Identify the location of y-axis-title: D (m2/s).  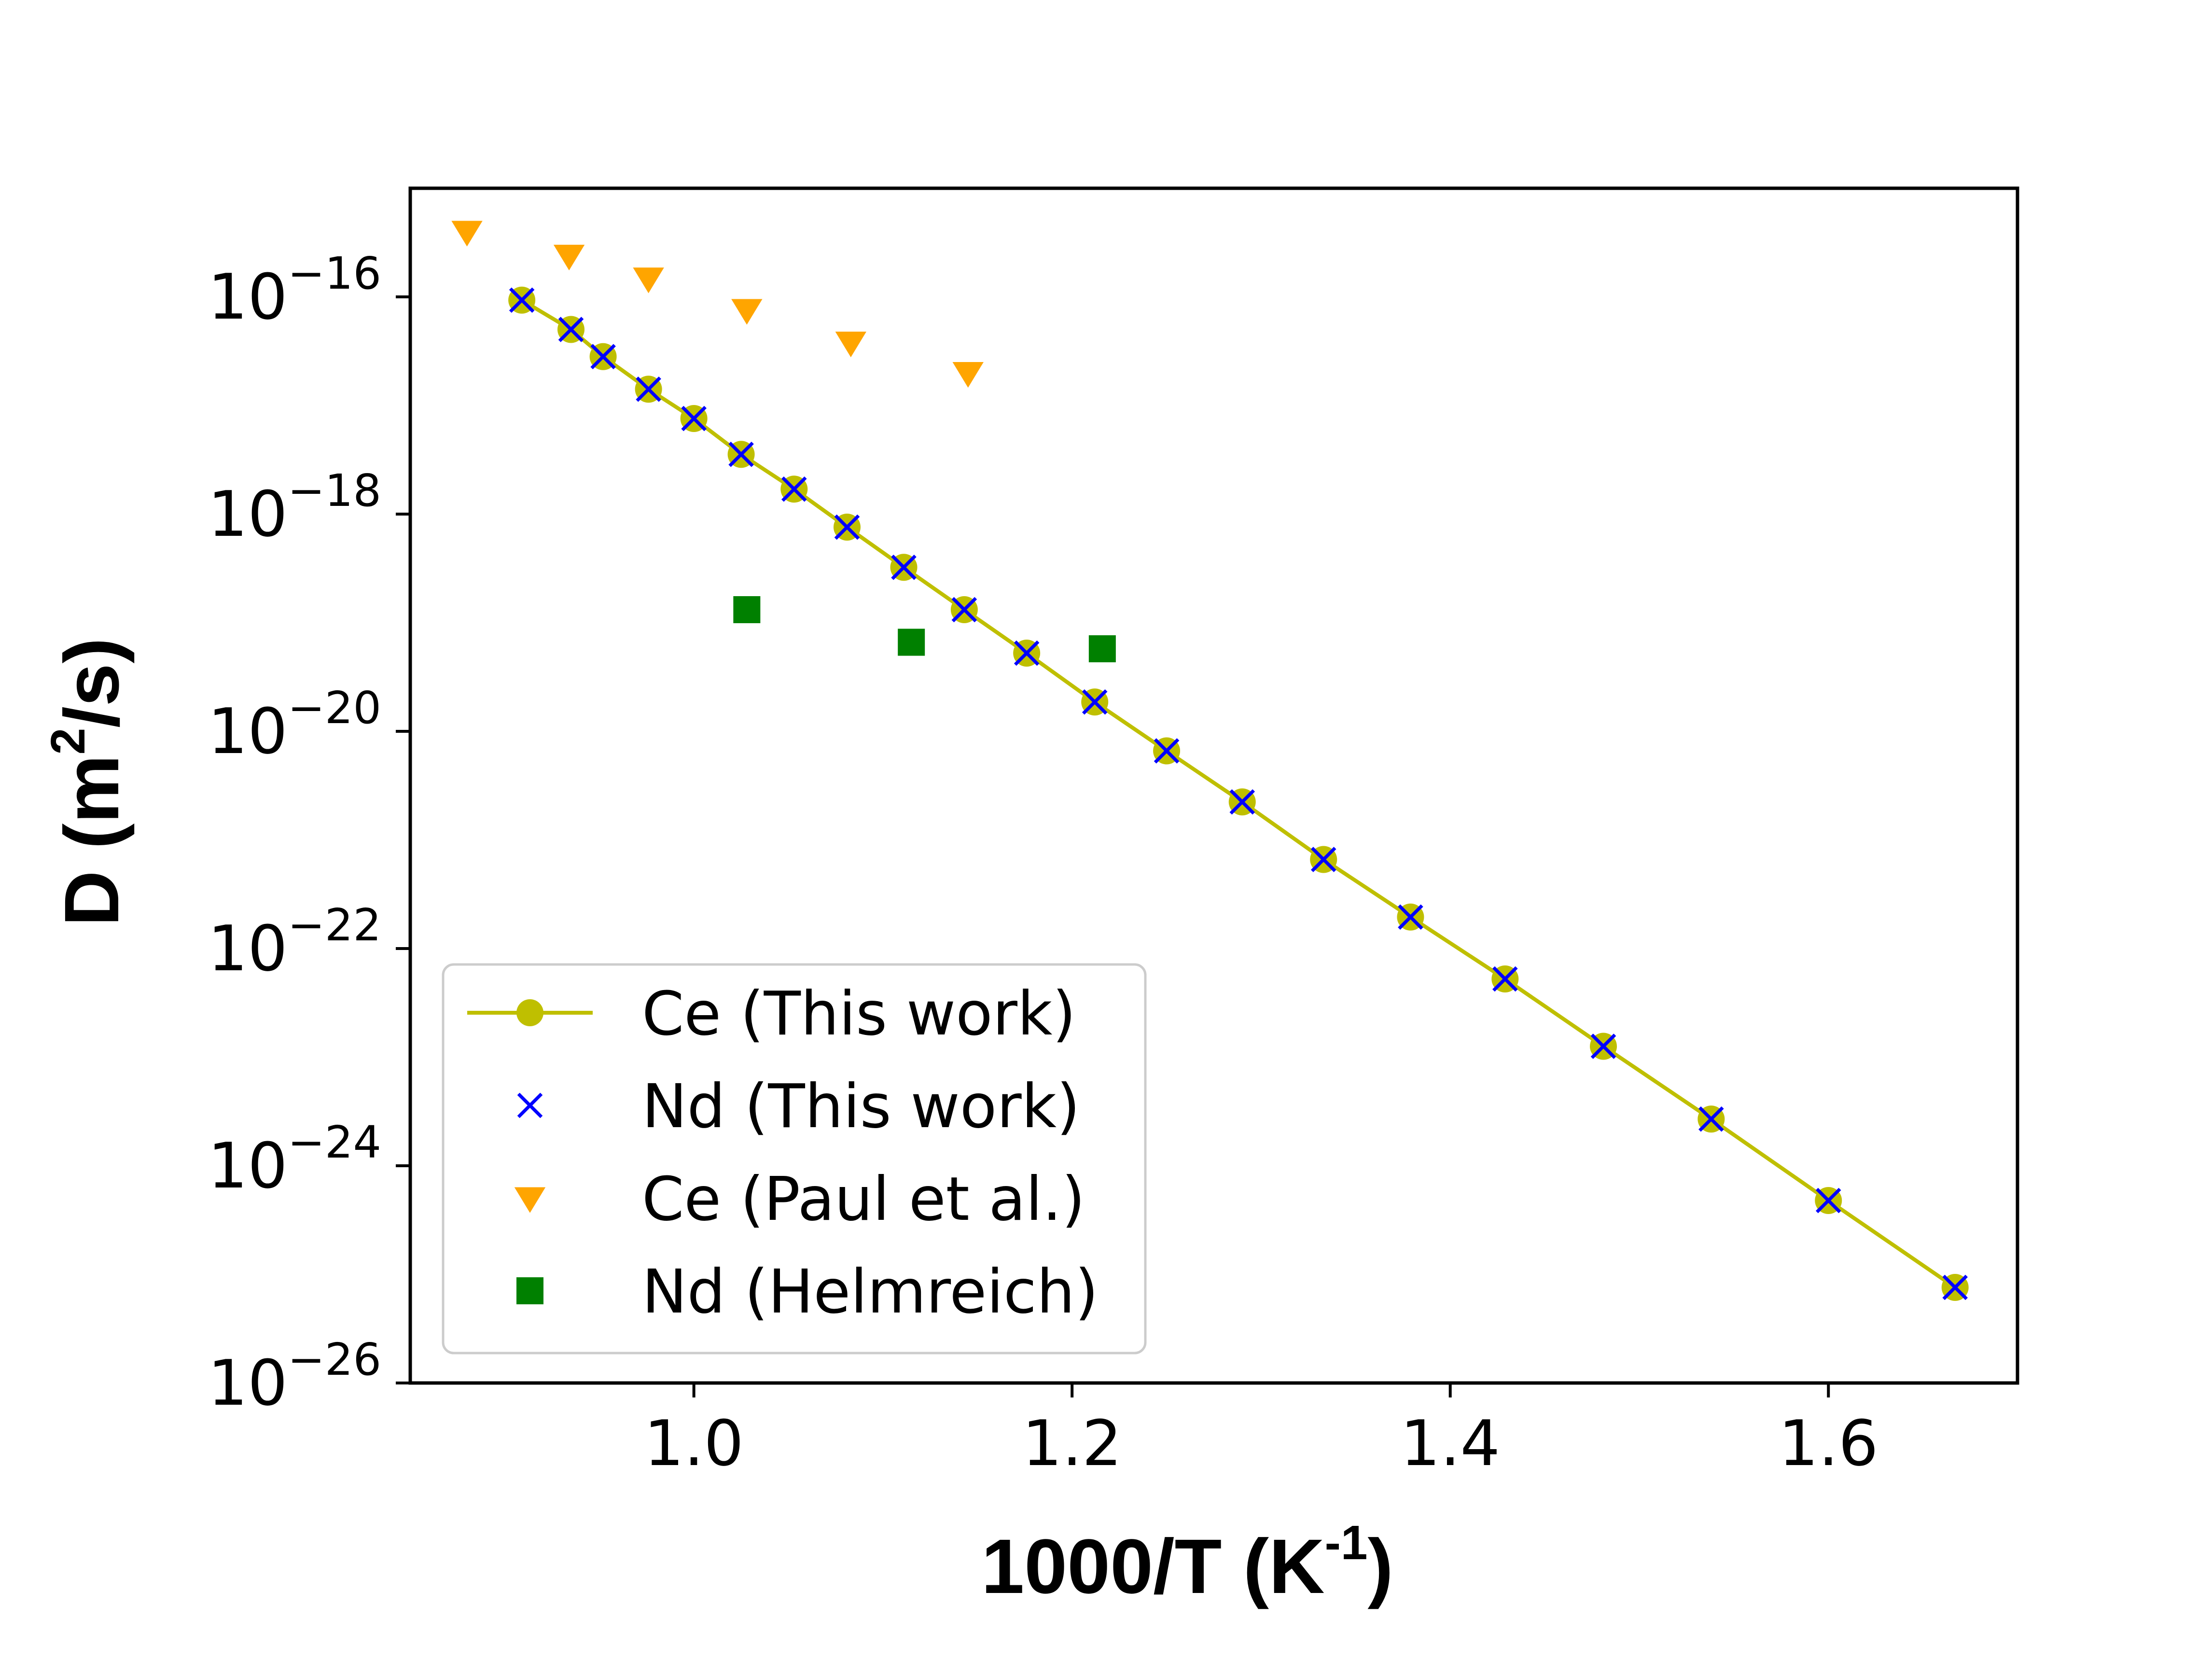
(88, 782).